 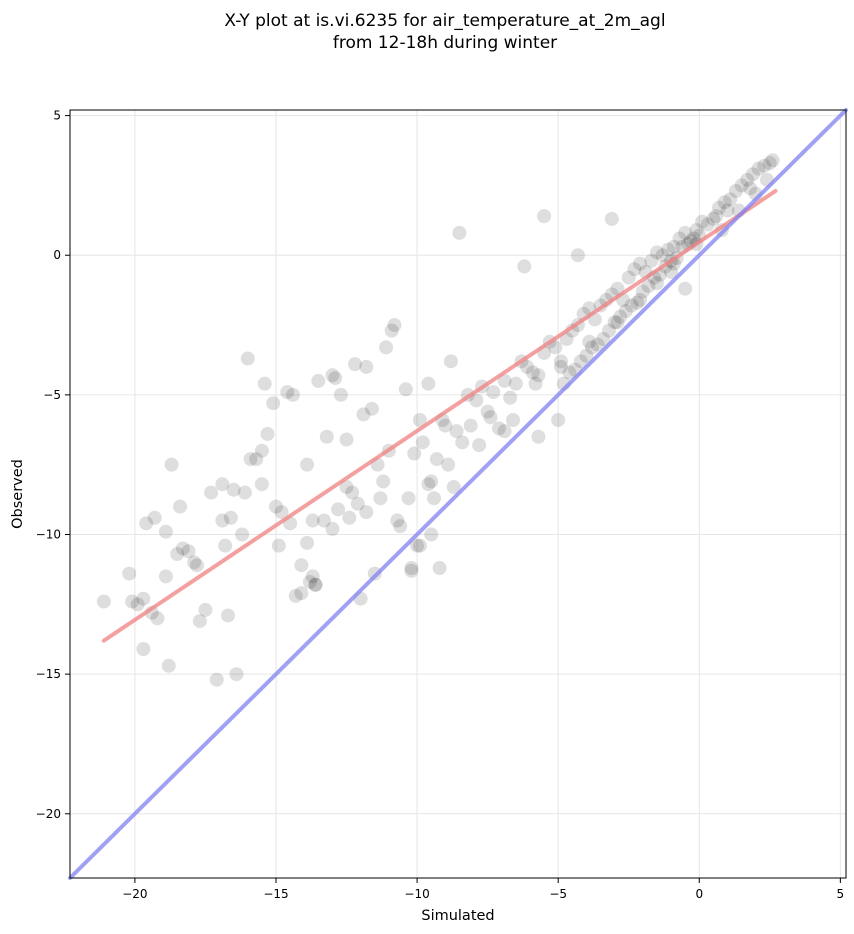 What do you see at coordinates (48, 534) in the screenshot?
I see `y-tick-label: −10` at bounding box center [48, 534].